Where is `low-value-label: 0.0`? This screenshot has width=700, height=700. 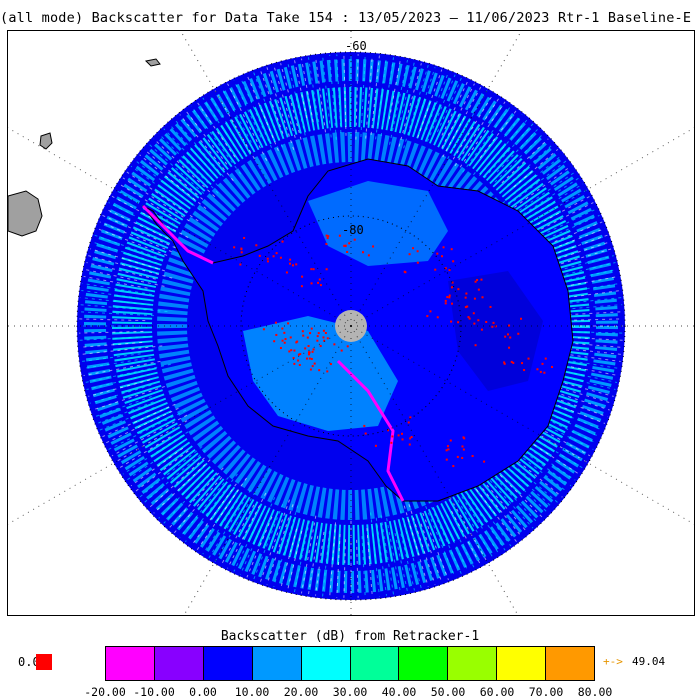 low-value-label: 0.0 is located at coordinates (29, 662).